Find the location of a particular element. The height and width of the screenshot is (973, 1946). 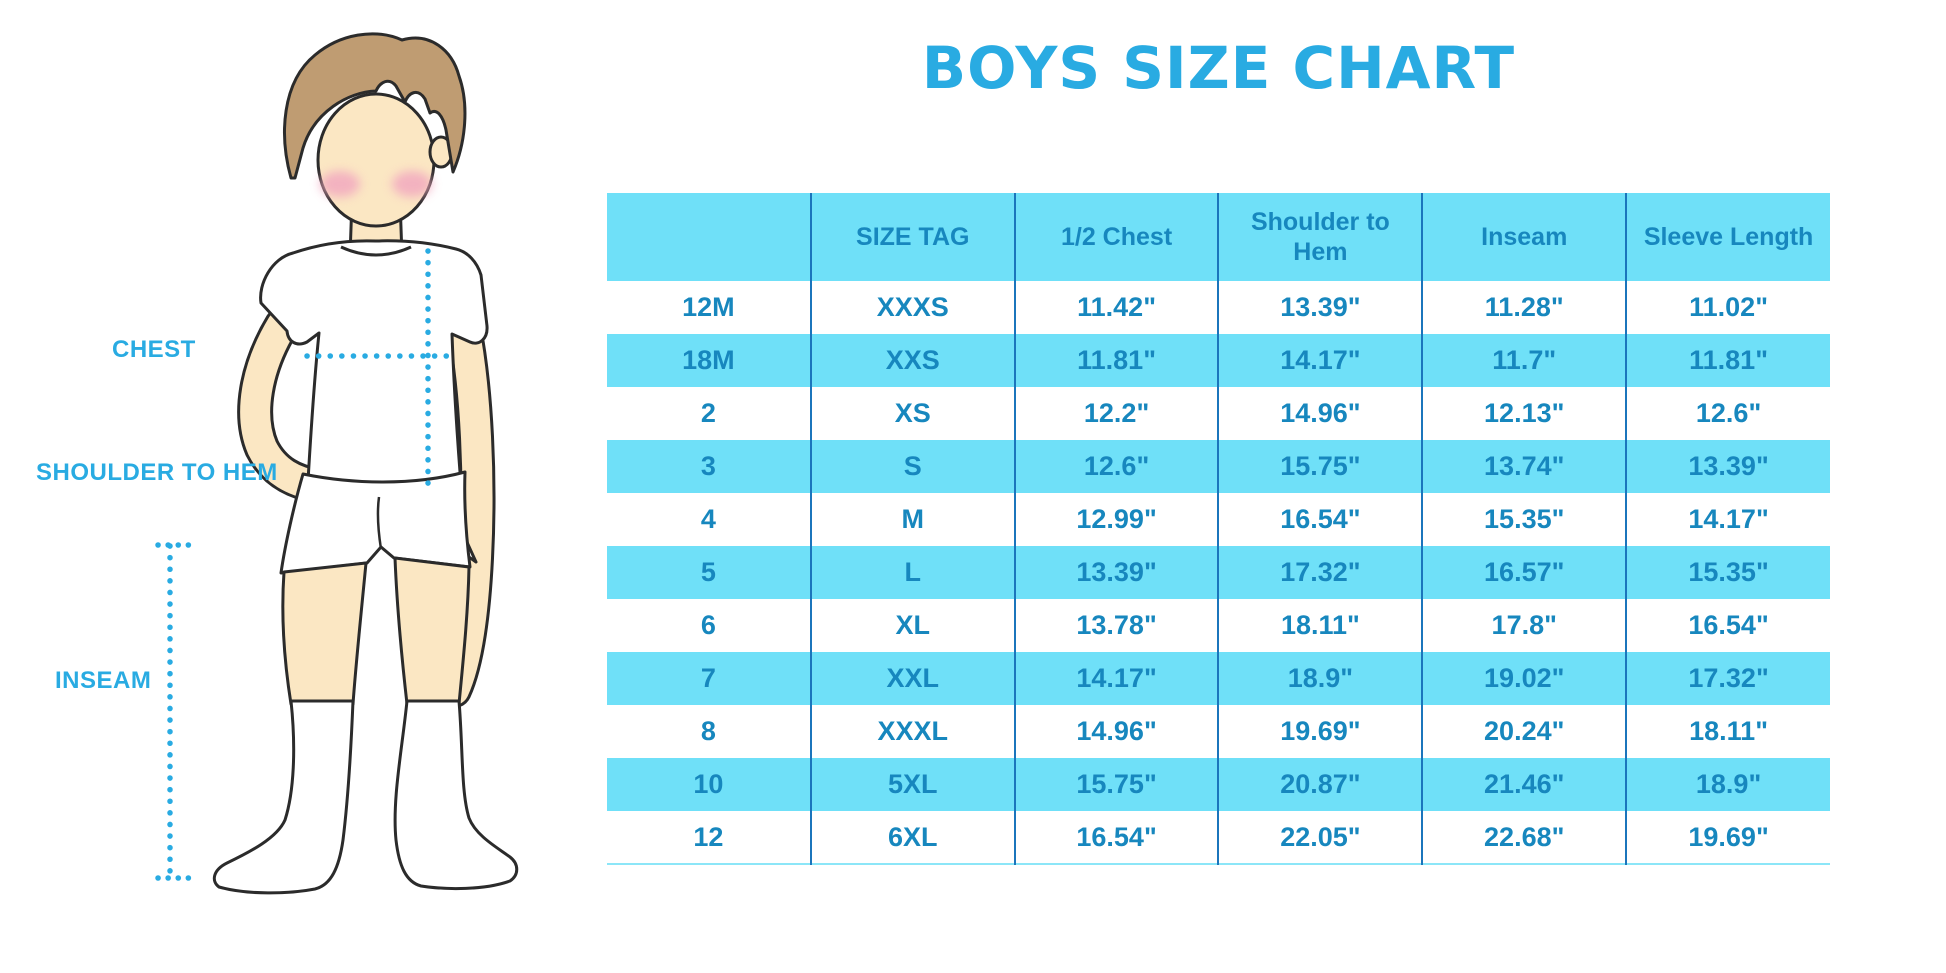

table-row: 6 XL 13.78" 18.11" 17.8" 16.54" is located at coordinates (1218, 625).